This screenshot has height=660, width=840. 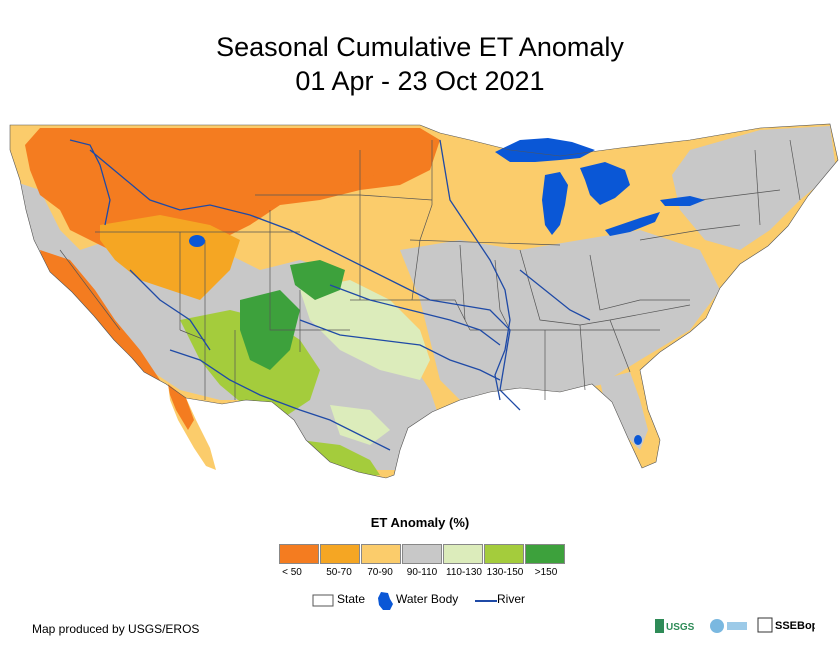 I want to click on anomaly-region-light-green-texas, so click(x=360, y=425).